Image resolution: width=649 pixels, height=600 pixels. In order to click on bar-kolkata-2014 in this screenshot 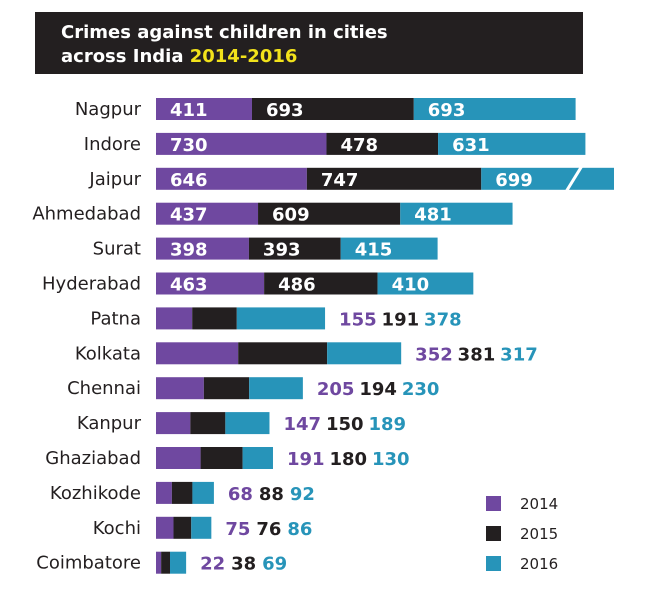, I will do `click(197, 353)`.